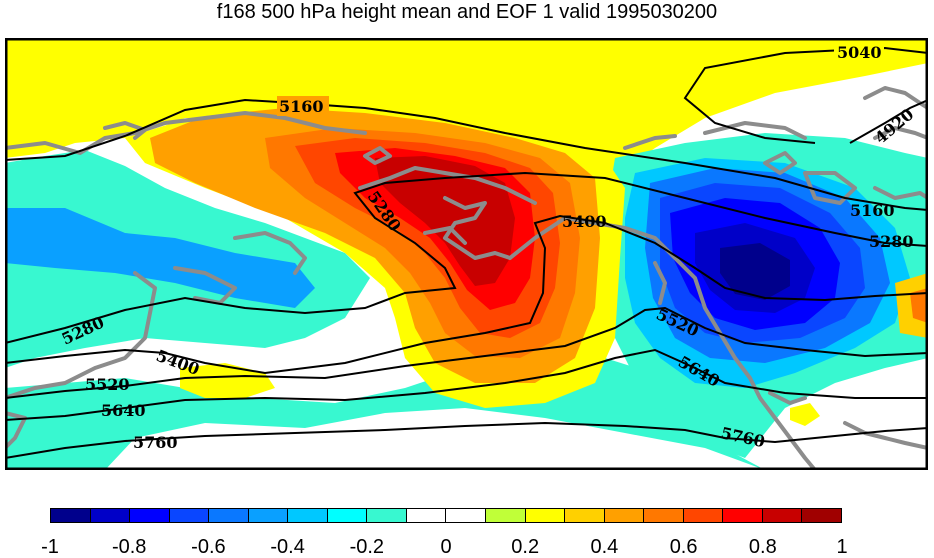 This screenshot has width=934, height=558. Describe the element at coordinates (227, 380) in the screenshot. I see `anomaly-patch-yellow-south` at that location.